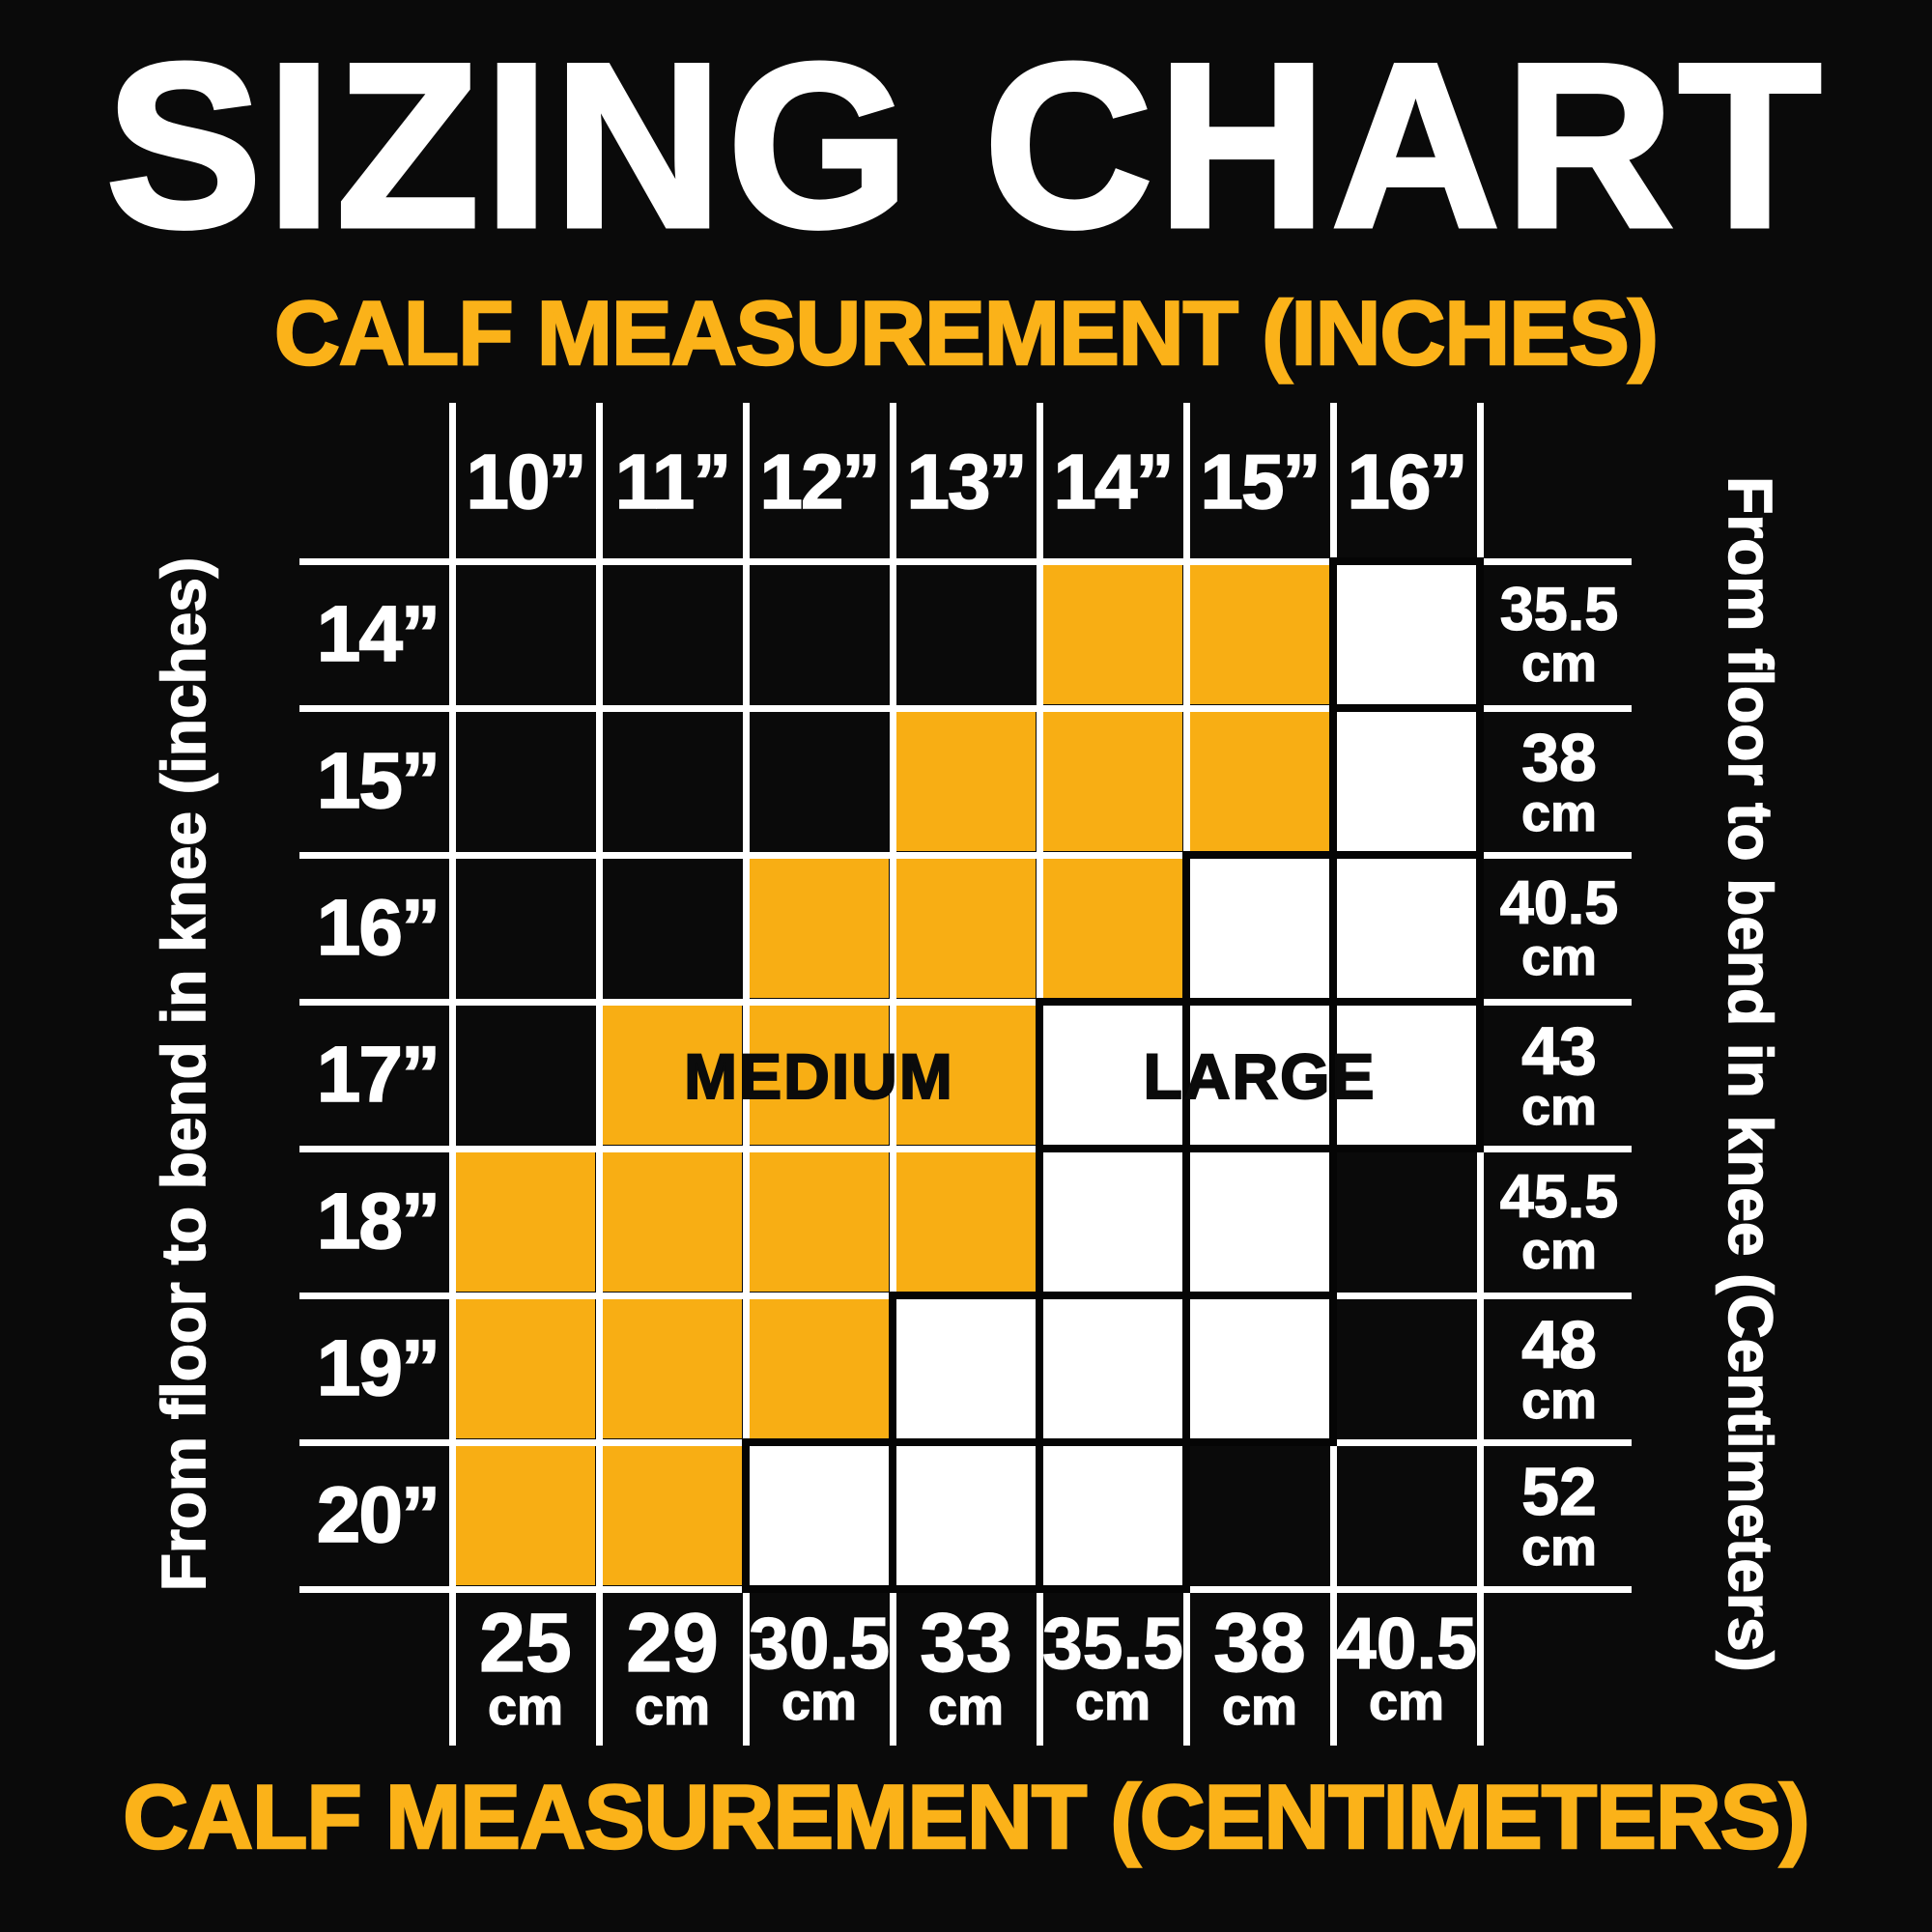 The width and height of the screenshot is (1932, 1932). Describe the element at coordinates (1558, 757) in the screenshot. I see `row-label-cm-value: 38` at that location.